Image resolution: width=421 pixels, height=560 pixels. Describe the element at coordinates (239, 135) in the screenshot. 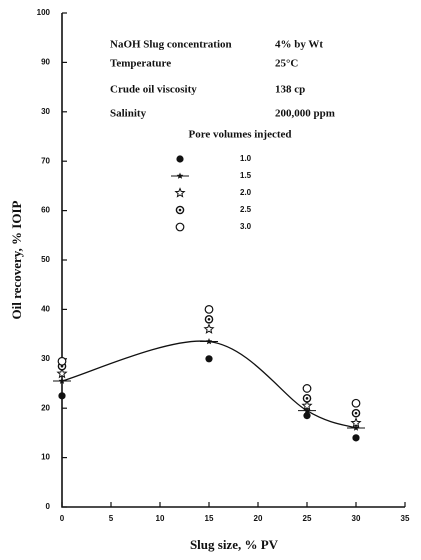

I see `legend-title: Pore volumes injected` at that location.